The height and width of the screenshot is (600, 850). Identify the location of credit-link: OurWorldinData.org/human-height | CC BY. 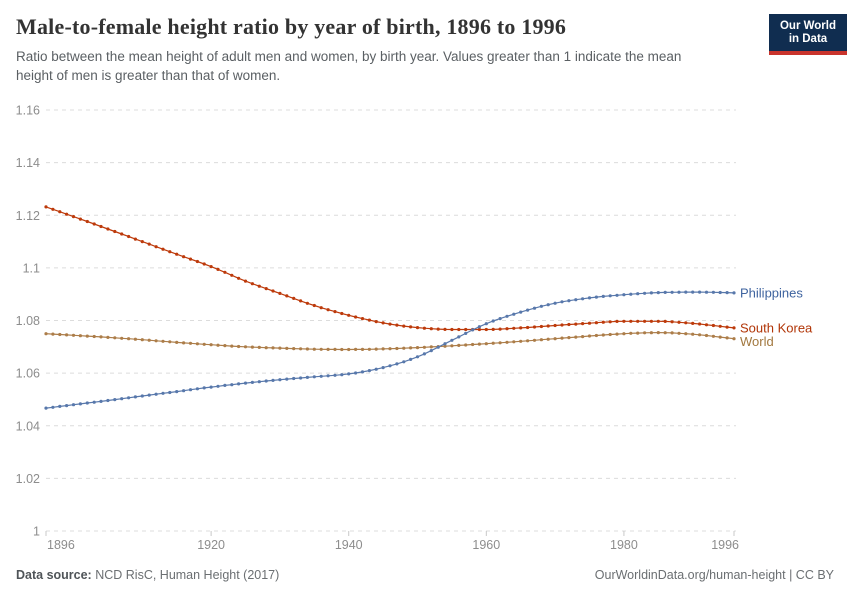
(714, 575).